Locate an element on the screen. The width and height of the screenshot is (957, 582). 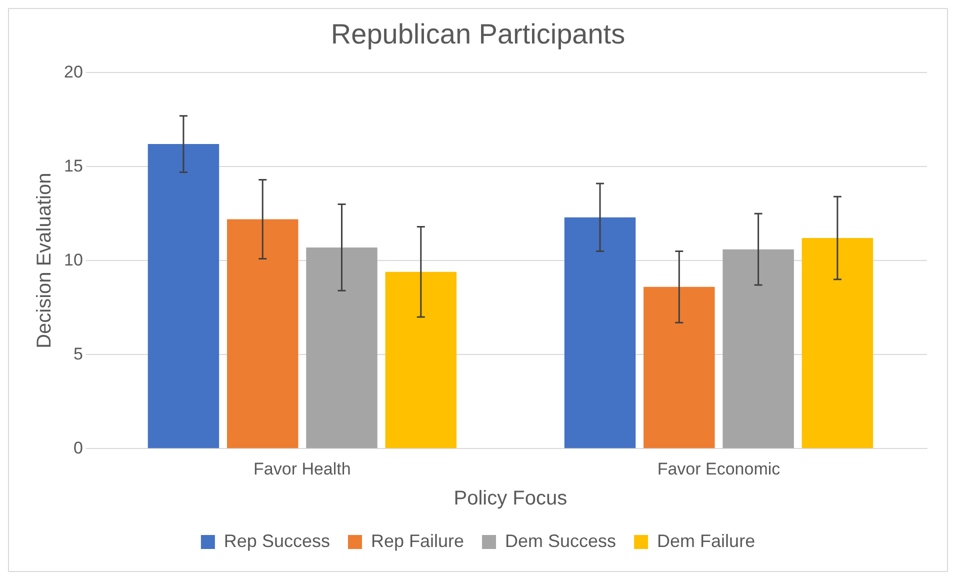
x-axis-title: Policy Focus is located at coordinates (511, 499).